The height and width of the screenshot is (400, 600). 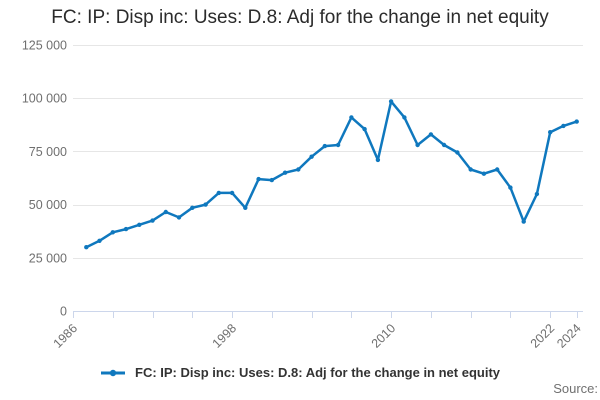 What do you see at coordinates (48, 152) in the screenshot?
I see `y-axis-label: 75 000` at bounding box center [48, 152].